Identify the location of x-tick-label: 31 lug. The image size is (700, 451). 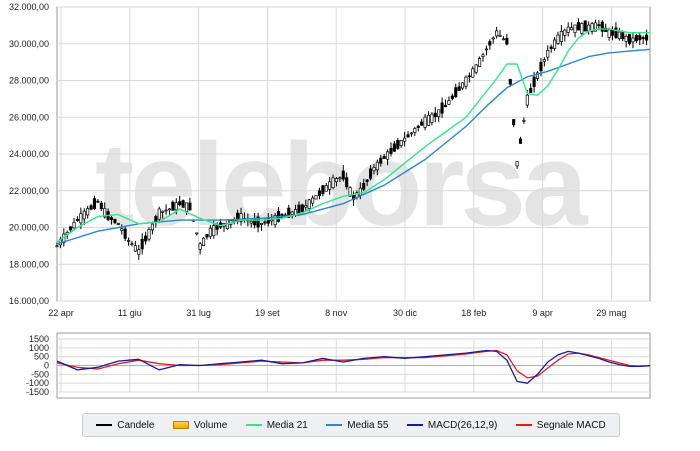
(198, 313).